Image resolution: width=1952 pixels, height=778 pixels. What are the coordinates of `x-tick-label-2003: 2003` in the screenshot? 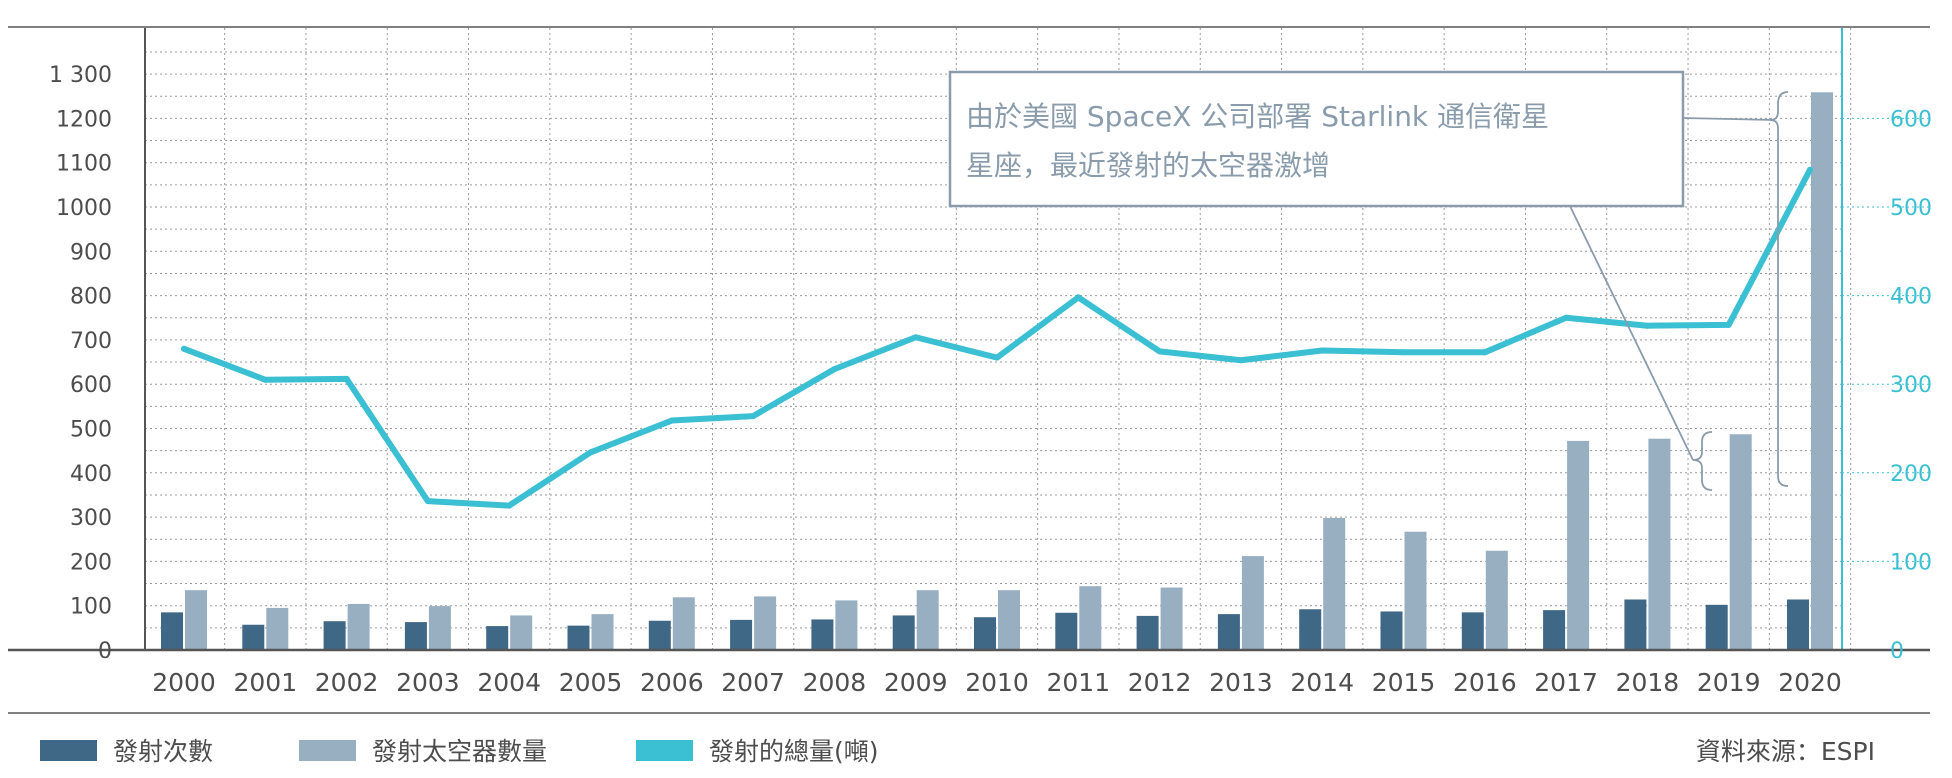 It's located at (428, 682).